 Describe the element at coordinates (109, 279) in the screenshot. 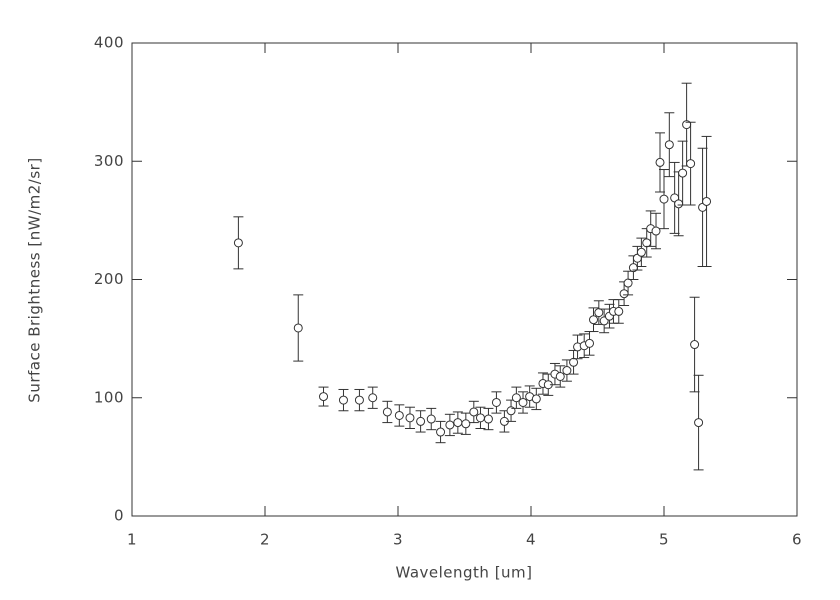

I see `y-tick-label: 200` at that location.